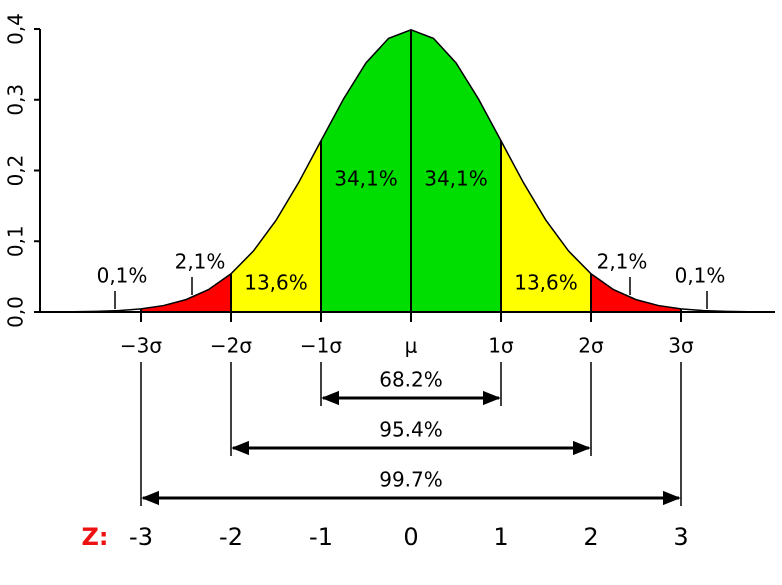 Image resolution: width=782 pixels, height=585 pixels. Describe the element at coordinates (141, 346) in the screenshot. I see `x-tick-label: −3σ` at that location.